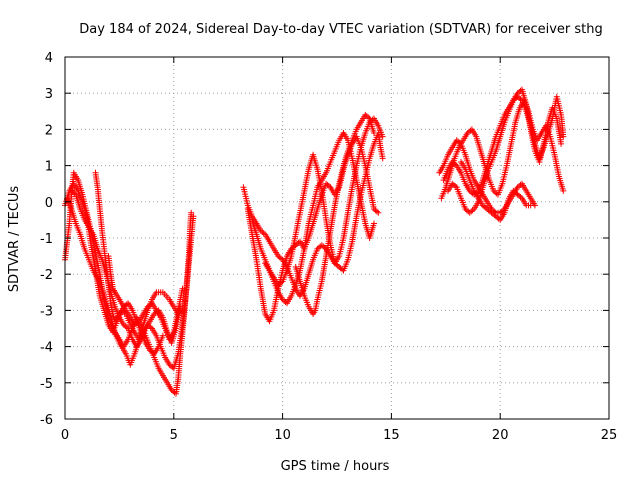 This screenshot has height=480, width=640. What do you see at coordinates (391, 435) in the screenshot?
I see `x-tick-label: 15` at bounding box center [391, 435].